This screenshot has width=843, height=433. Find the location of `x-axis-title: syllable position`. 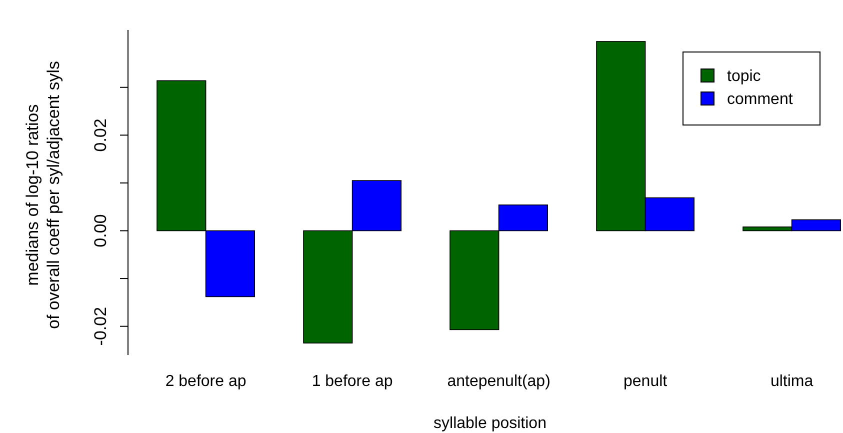

x-axis-title: syllable position is located at coordinates (490, 423).